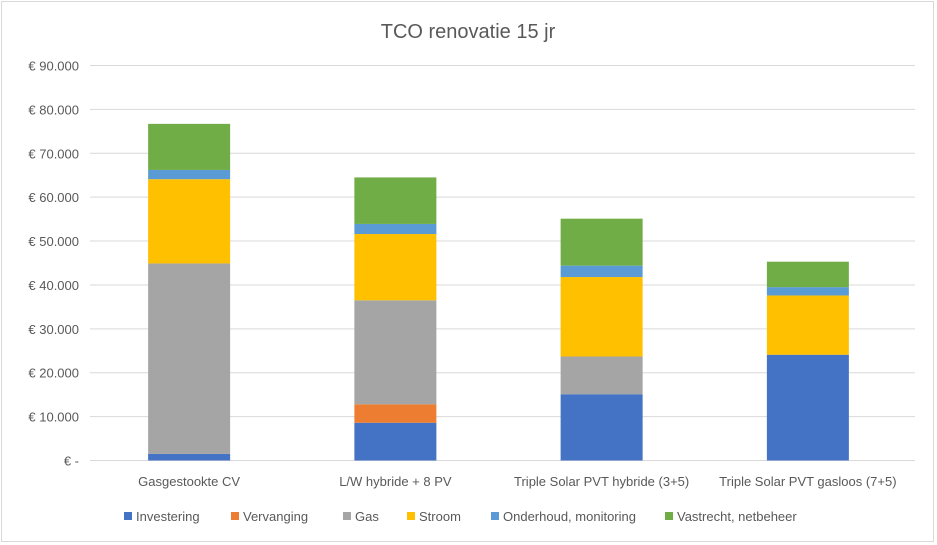 This screenshot has width=937, height=545. Describe the element at coordinates (53, 417) in the screenshot. I see `y-tick-label: € 10.000` at that location.